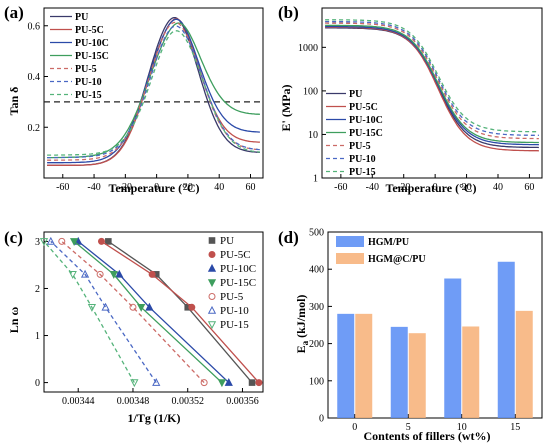 This screenshot has width=550, height=446. I want to click on panel-a-legend-label: PU-5C, so click(89, 30).